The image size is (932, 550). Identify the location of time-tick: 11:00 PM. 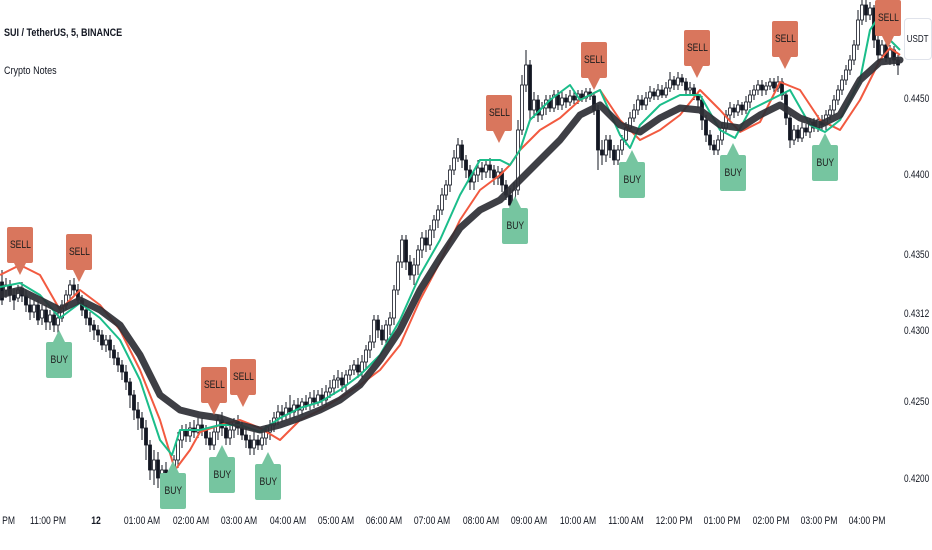
(48, 521).